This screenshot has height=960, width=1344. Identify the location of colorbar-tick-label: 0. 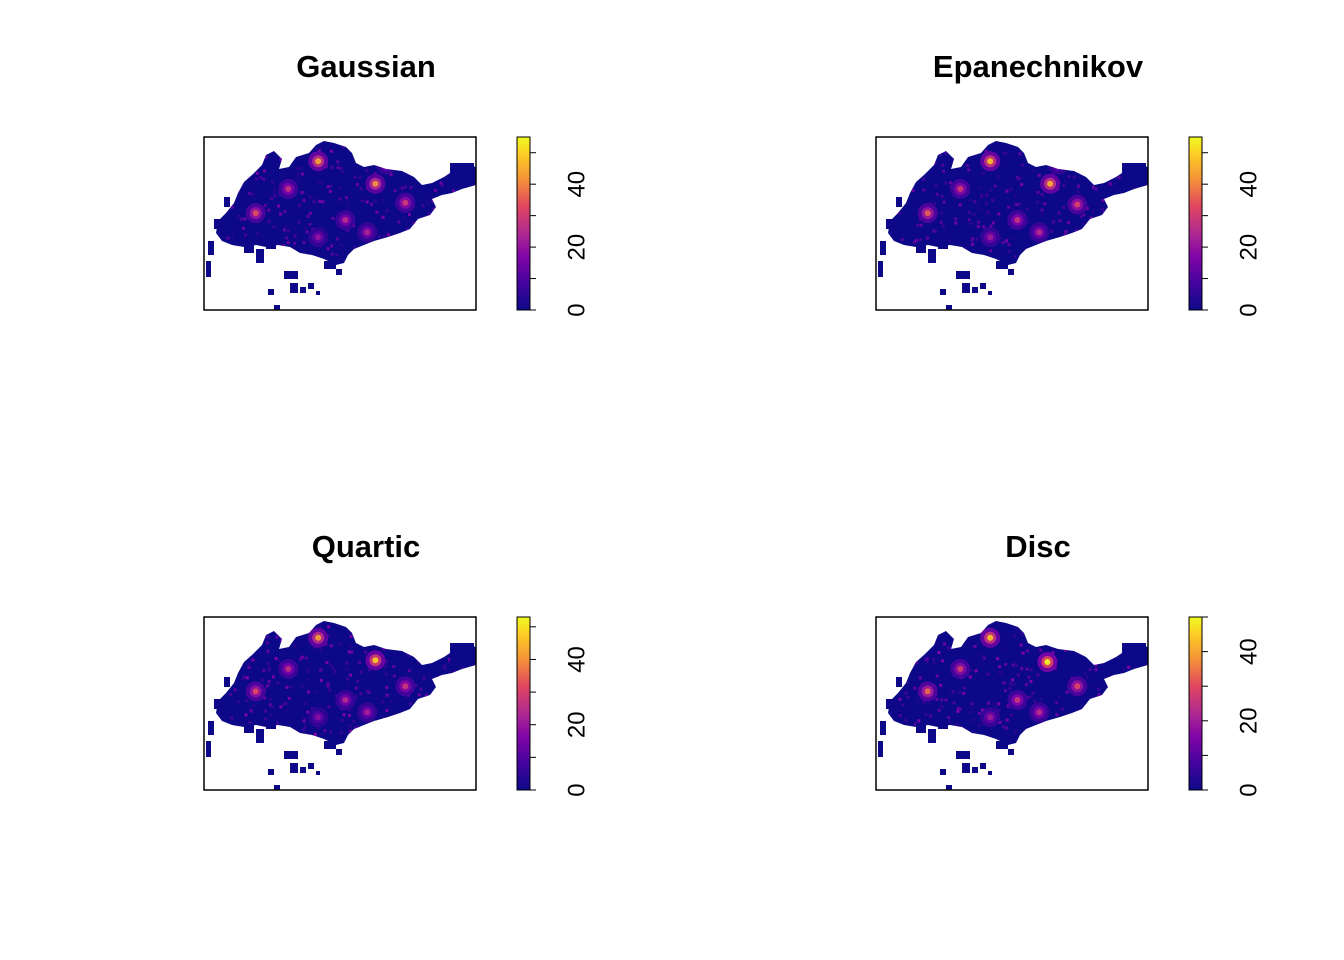
(1248, 789).